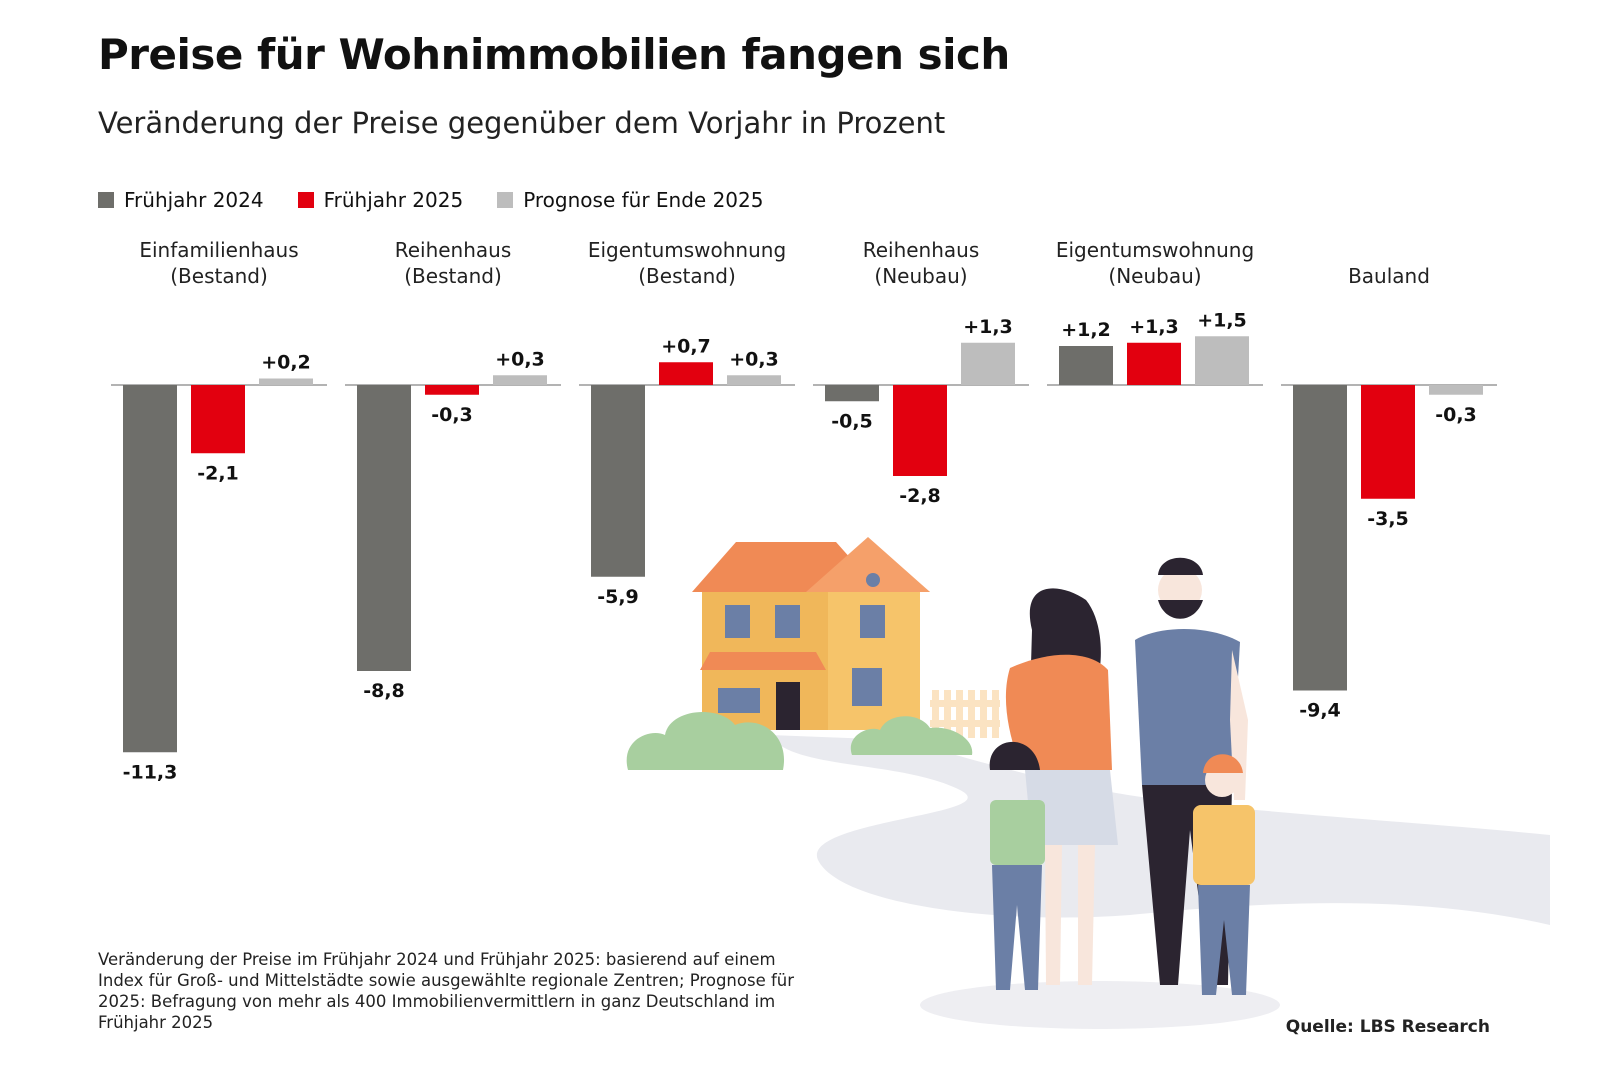 This screenshot has width=1600, height=1068. I want to click on data-label: -8,8, so click(384, 691).